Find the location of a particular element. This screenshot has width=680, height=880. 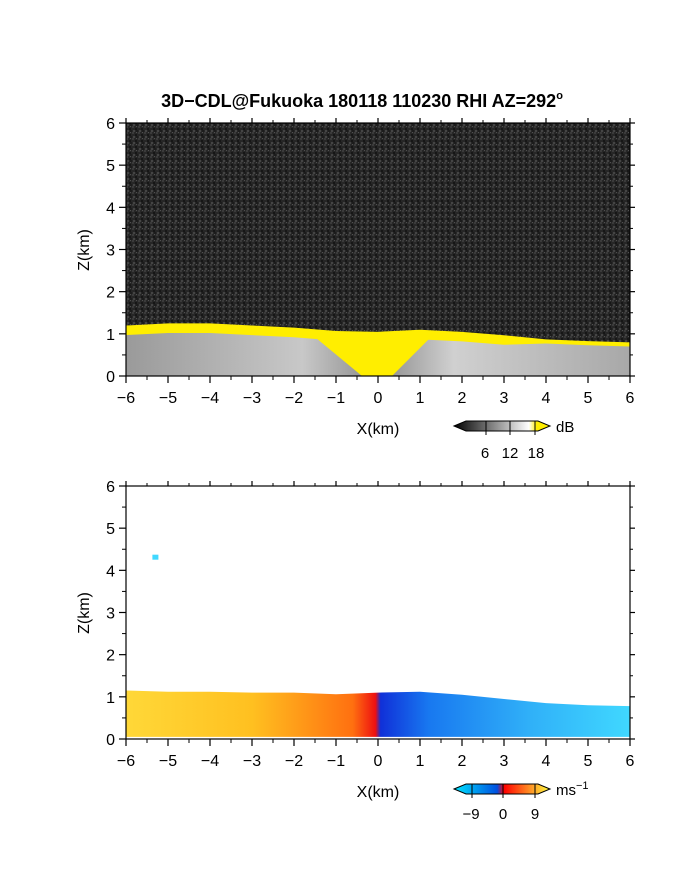

chart-title: 3D−CDL@Fukuoka 180118 110230 RHI AZ=292o is located at coordinates (362, 100).